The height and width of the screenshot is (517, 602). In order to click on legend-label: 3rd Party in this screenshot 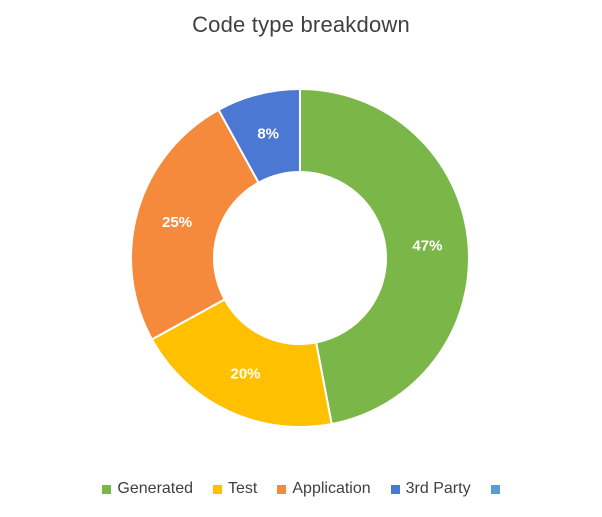, I will do `click(438, 488)`.